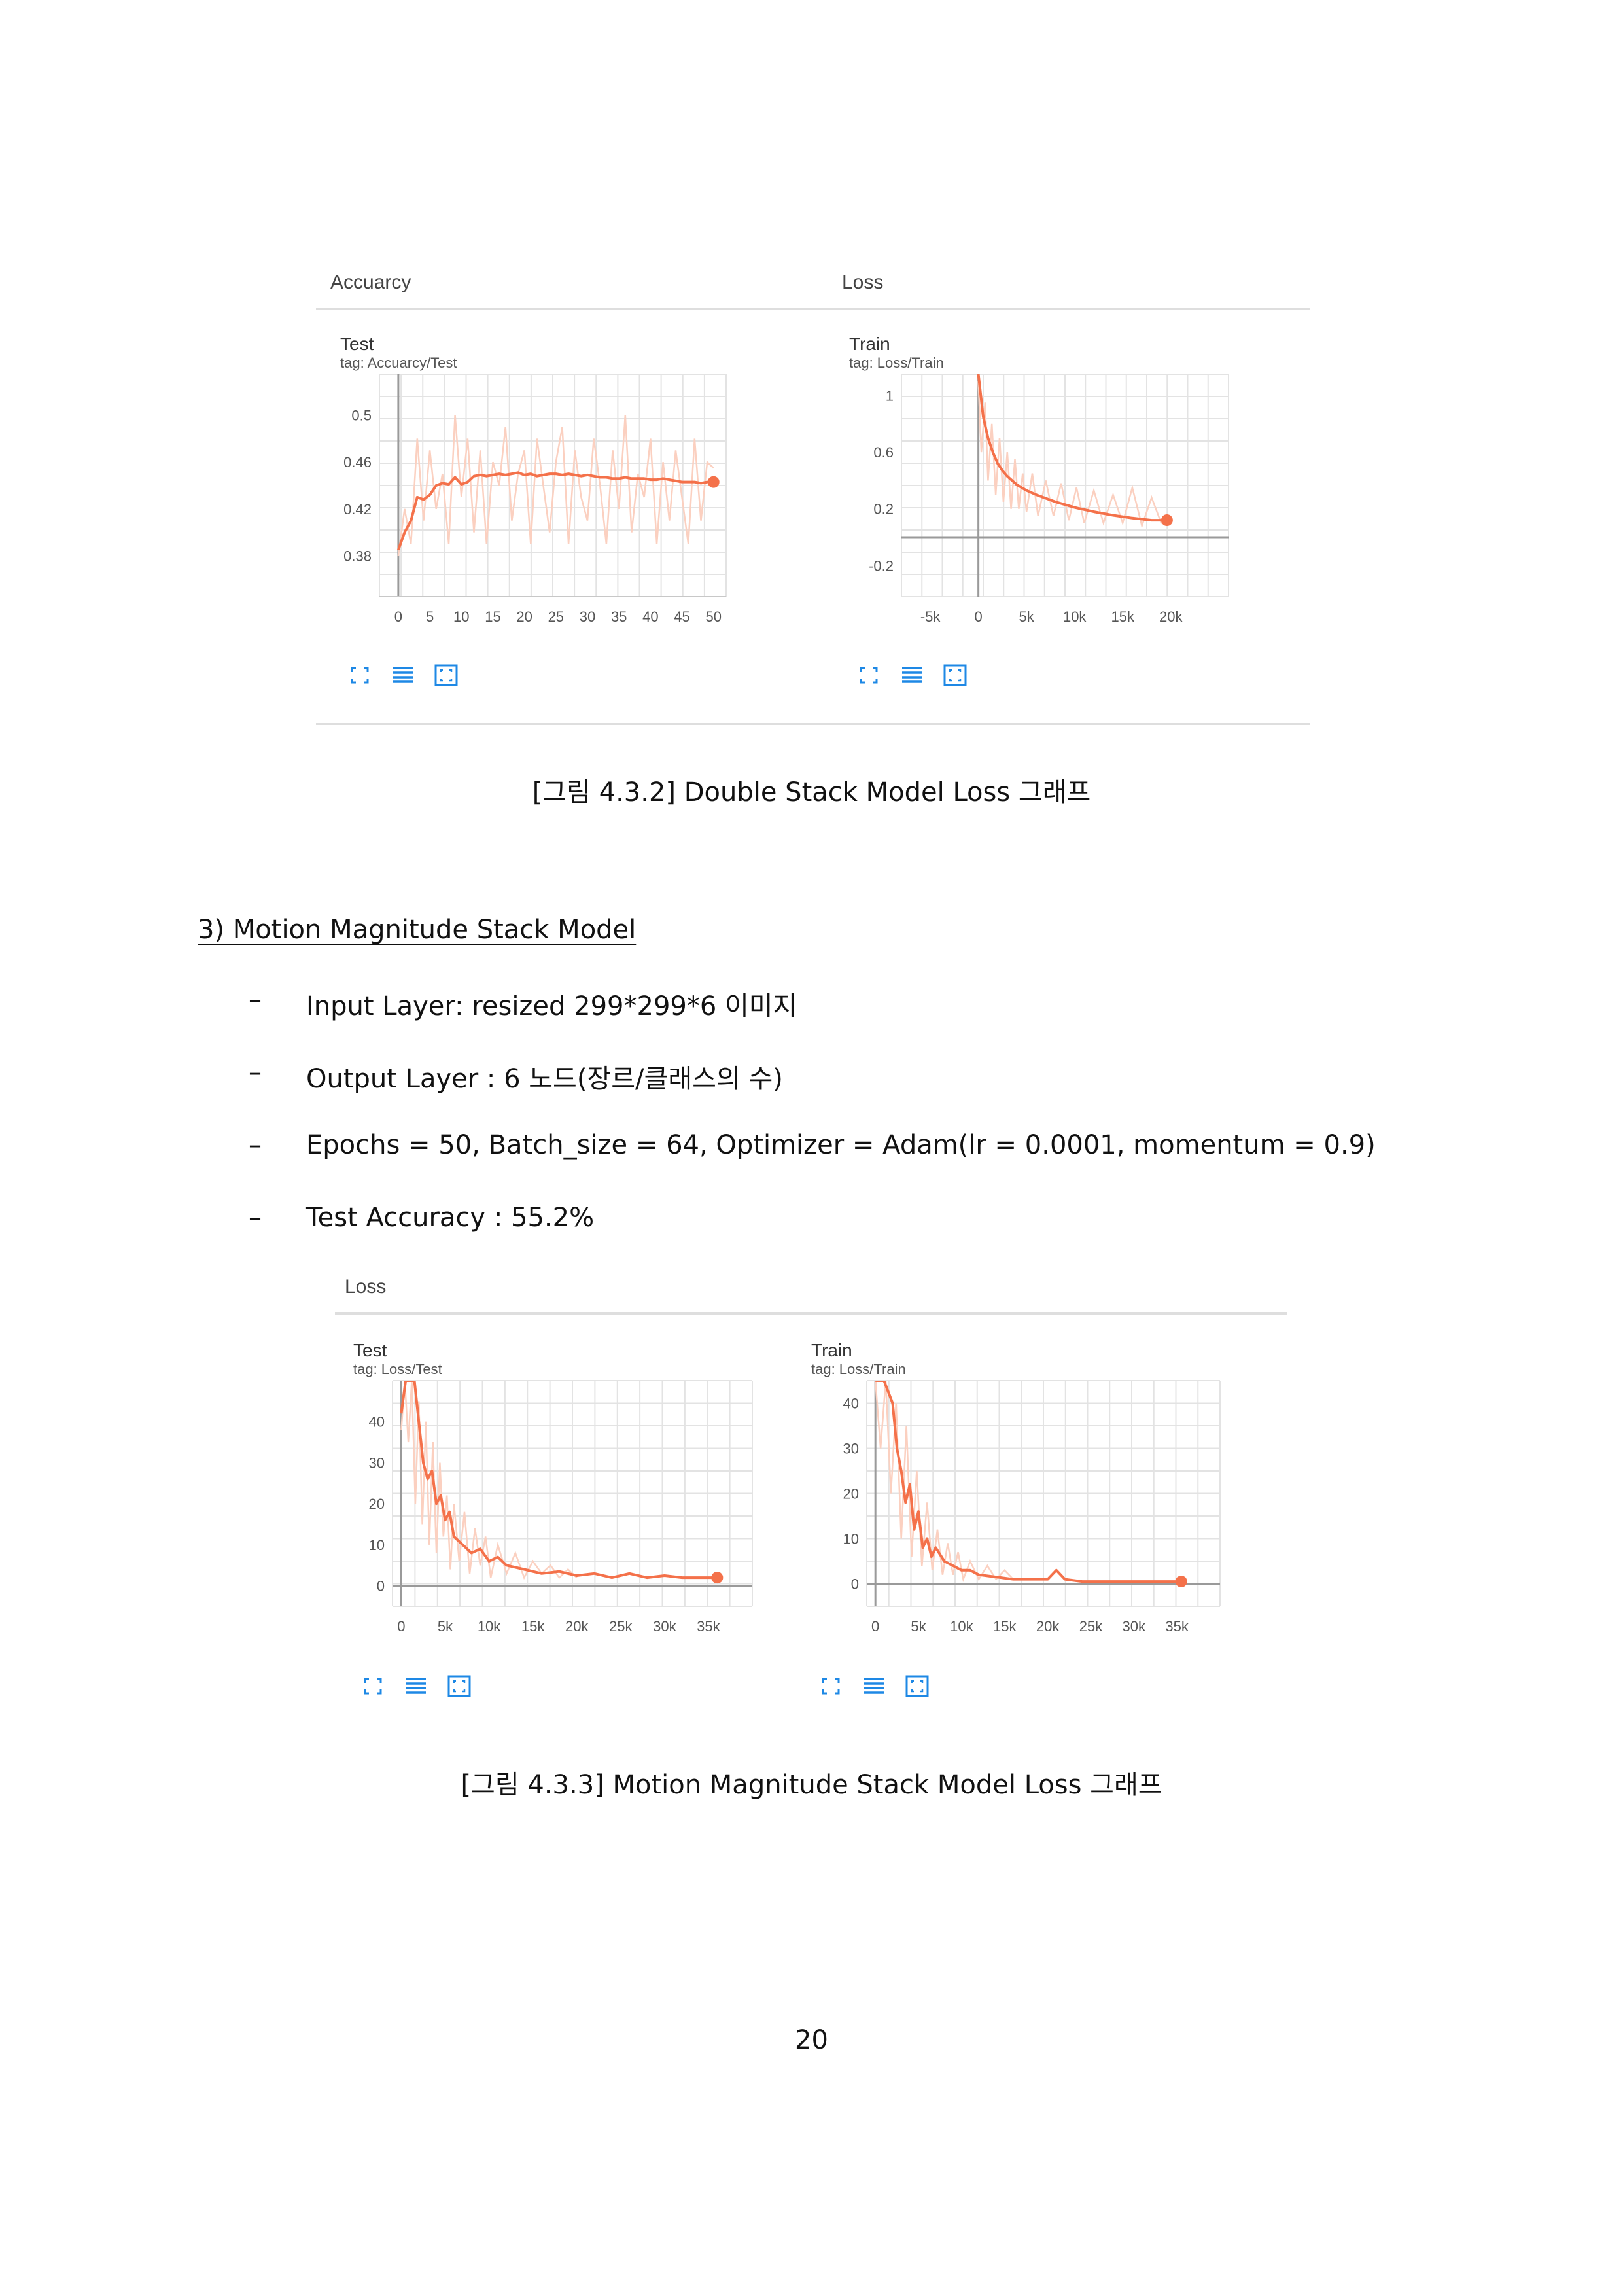 Image resolution: width=1623 pixels, height=2296 pixels. What do you see at coordinates (621, 1626) in the screenshot?
I see `x-tick-label: 25k` at bounding box center [621, 1626].